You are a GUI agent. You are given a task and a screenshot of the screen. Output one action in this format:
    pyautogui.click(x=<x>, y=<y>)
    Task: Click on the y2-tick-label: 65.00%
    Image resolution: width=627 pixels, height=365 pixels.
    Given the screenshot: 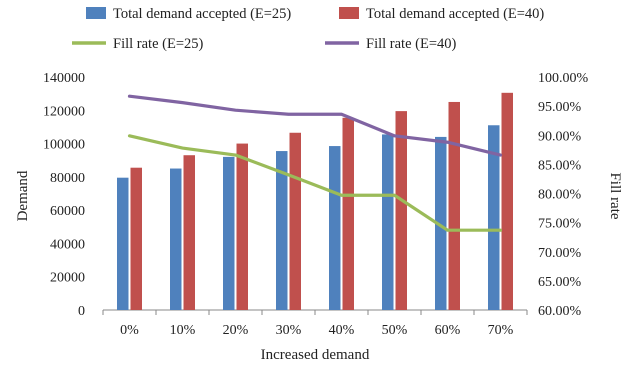 What is the action you would take?
    pyautogui.click(x=560, y=282)
    